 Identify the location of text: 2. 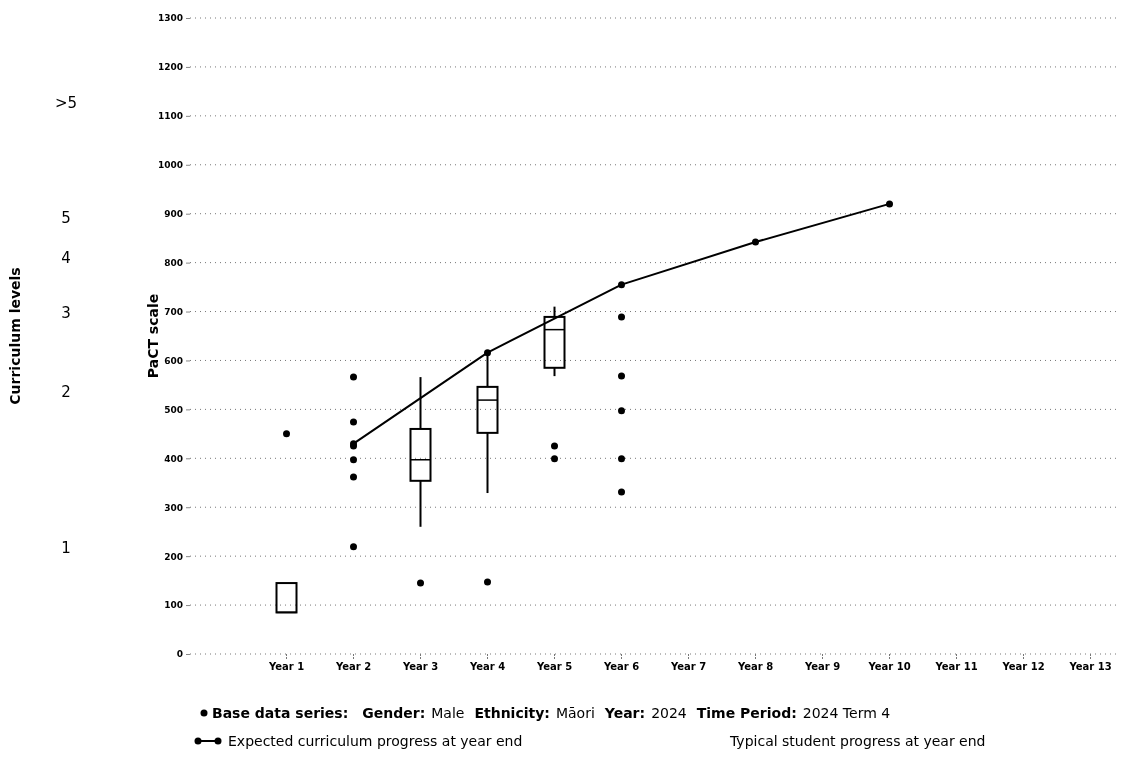
(66, 391).